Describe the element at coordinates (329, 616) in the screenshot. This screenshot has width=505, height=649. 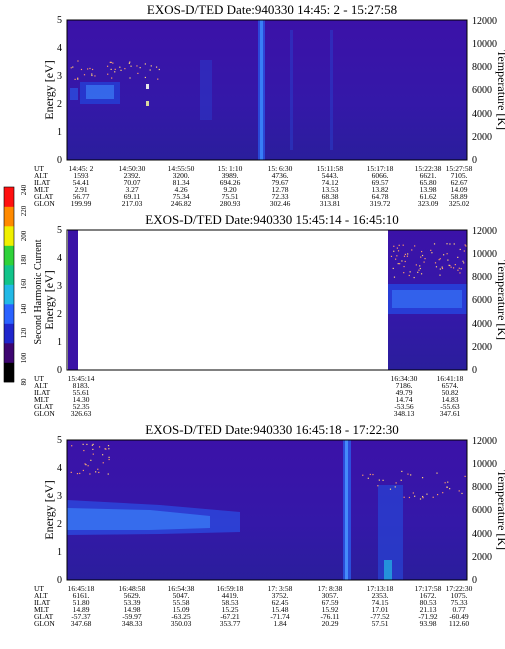
I see `eph-value: -76.11` at that location.